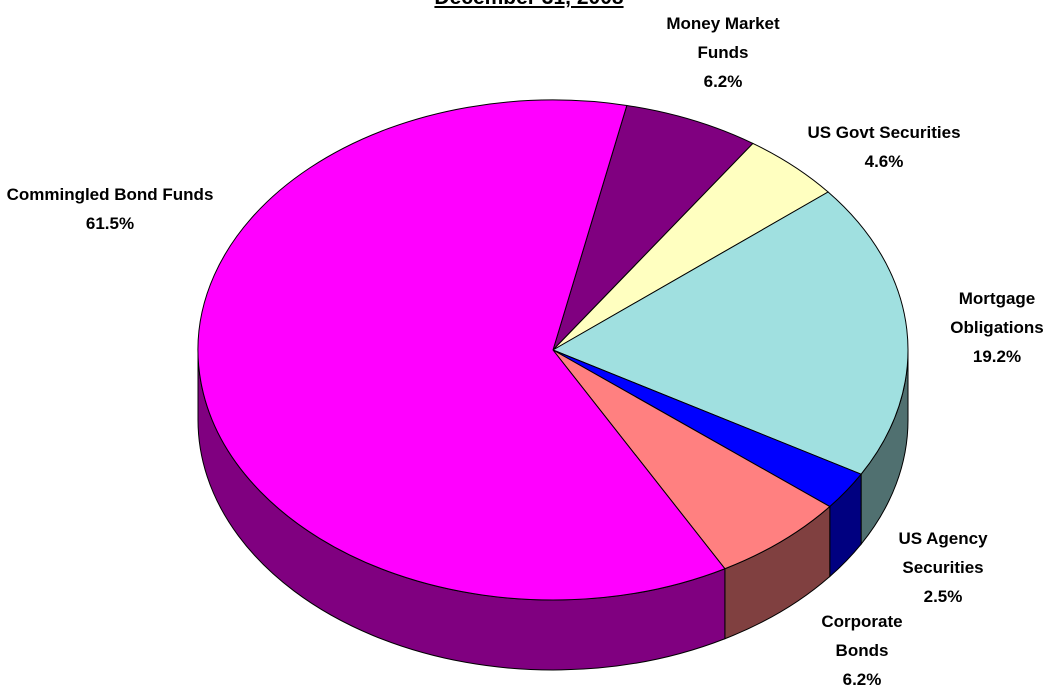 The width and height of the screenshot is (1058, 696). What do you see at coordinates (997, 356) in the screenshot?
I see `slice-value-label: 19.2%` at bounding box center [997, 356].